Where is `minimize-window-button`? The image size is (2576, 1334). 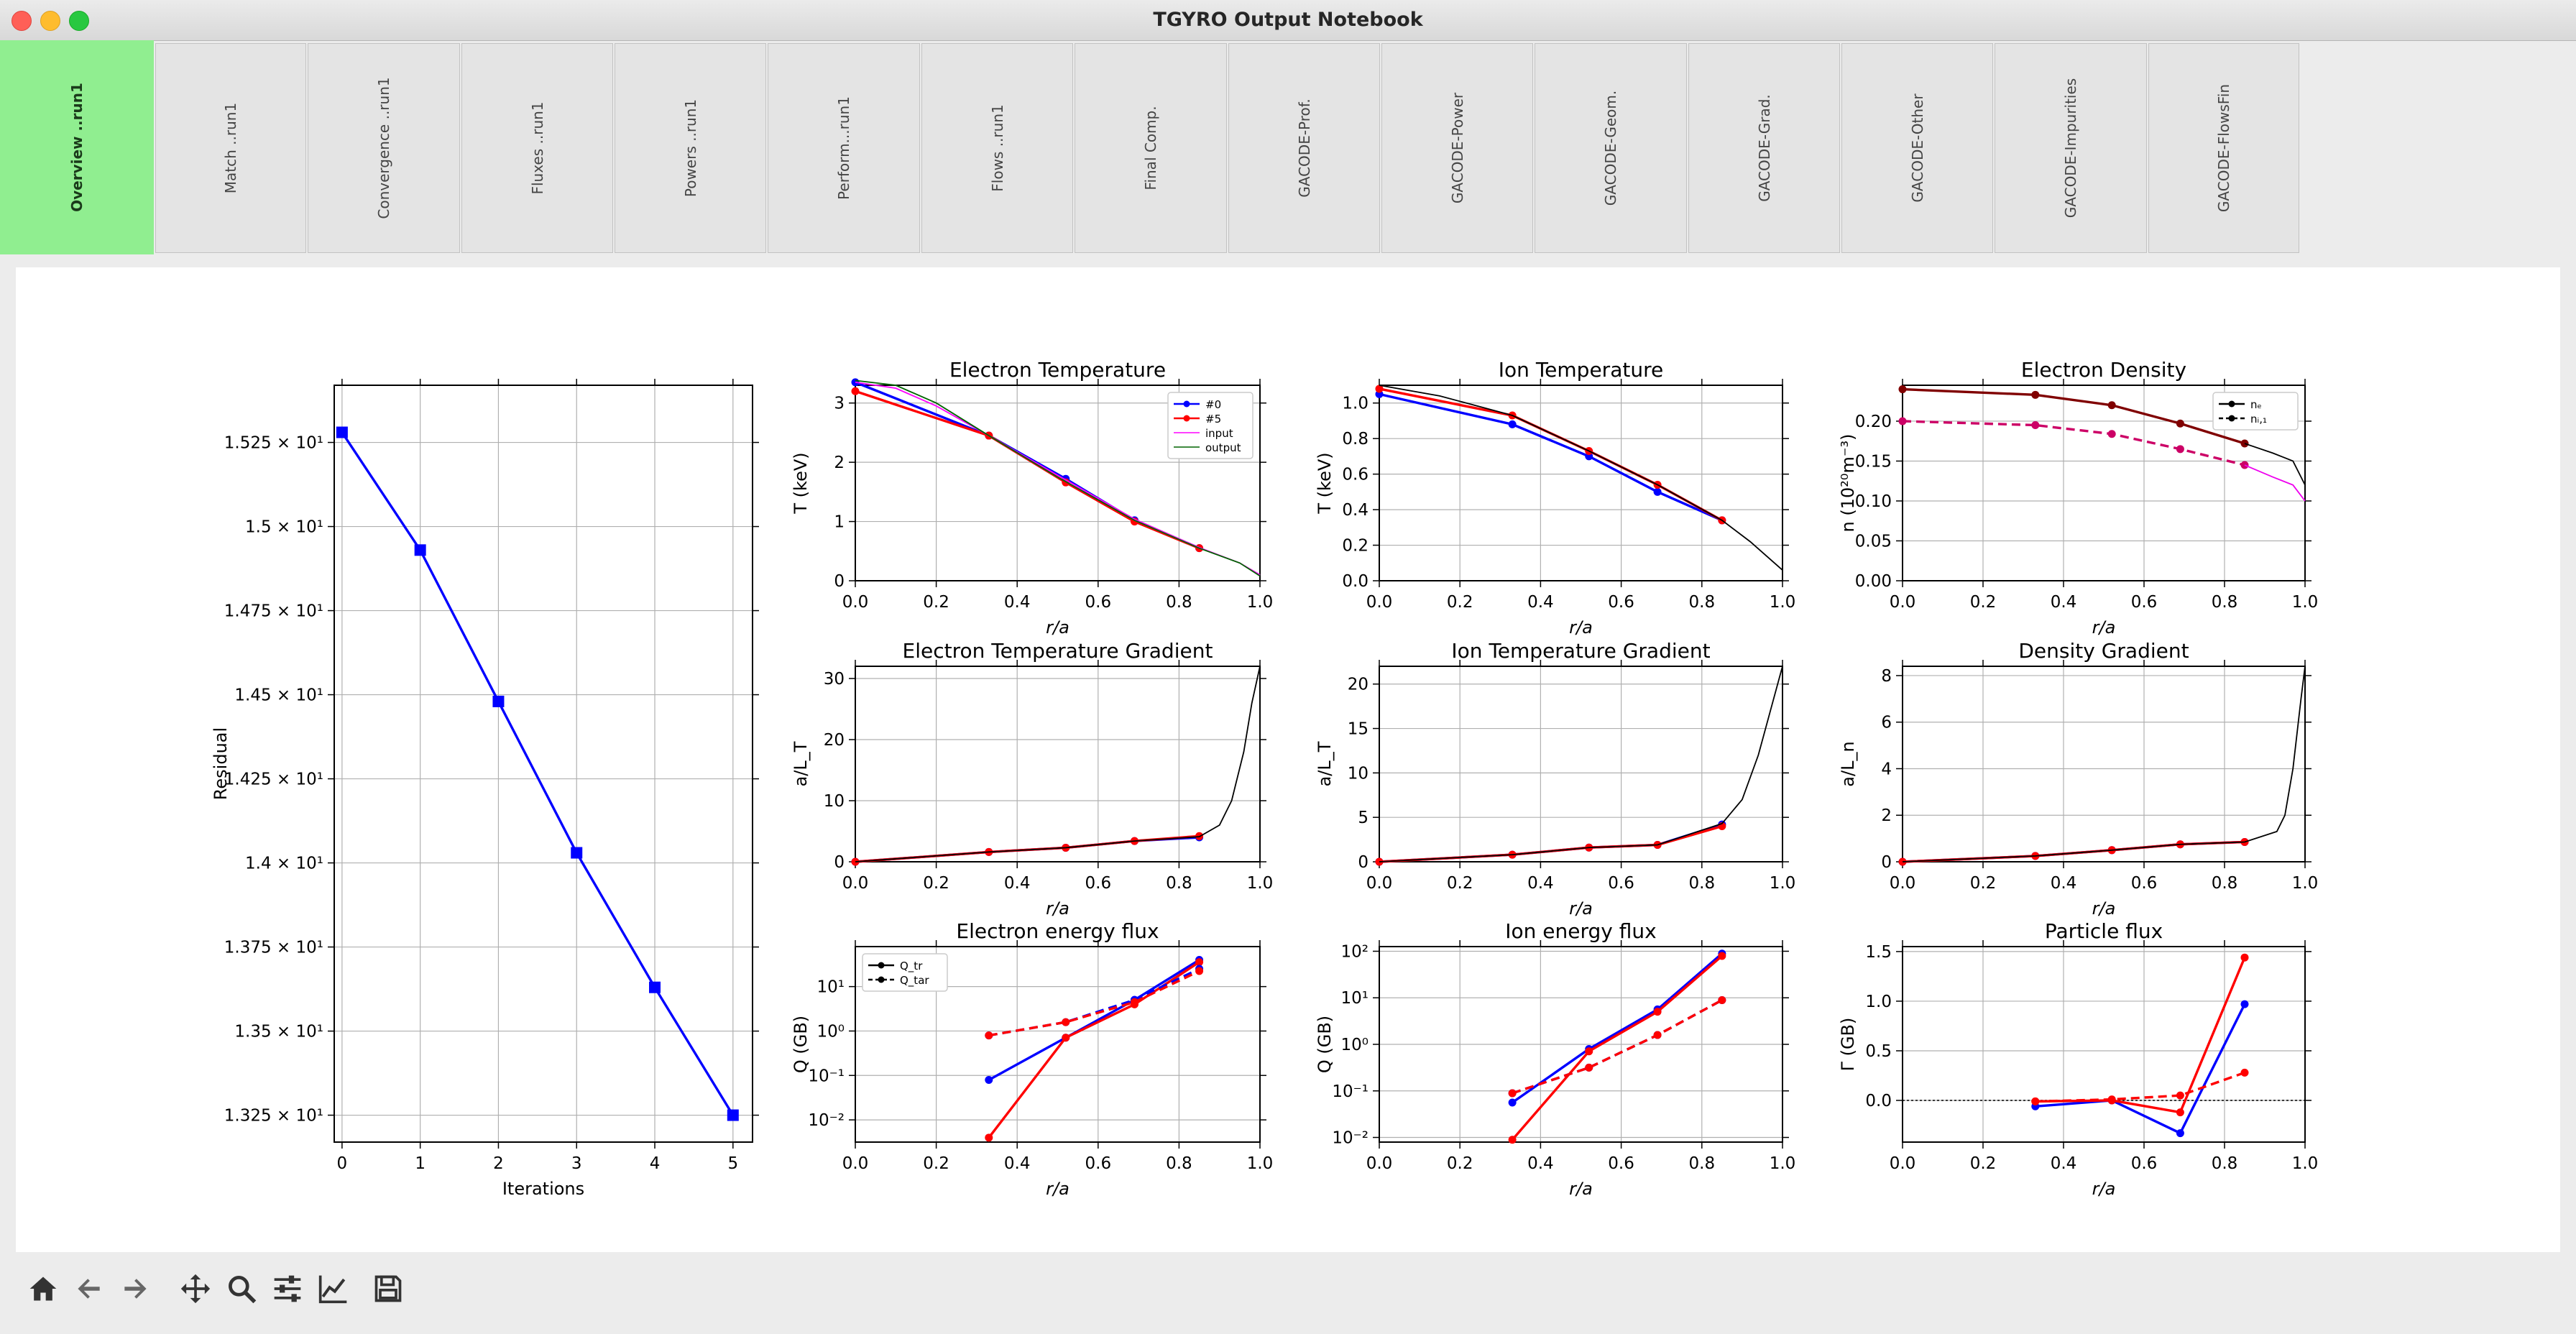
minimize-window-button is located at coordinates (50, 21).